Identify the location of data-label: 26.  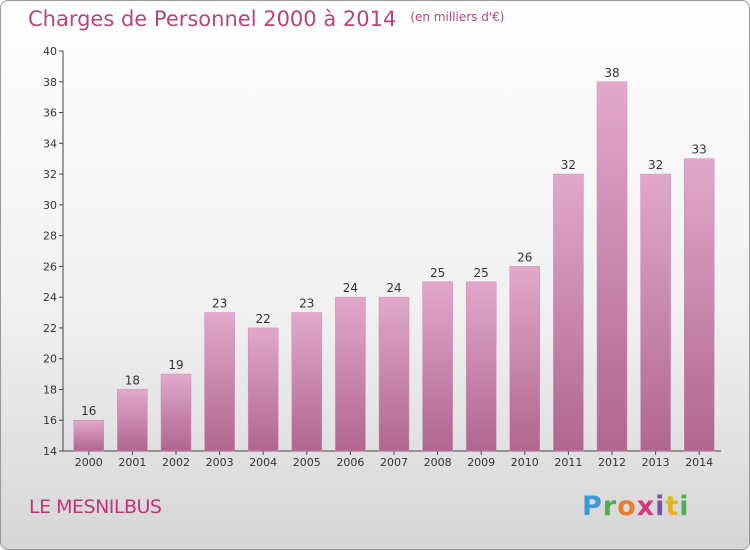
(524, 257).